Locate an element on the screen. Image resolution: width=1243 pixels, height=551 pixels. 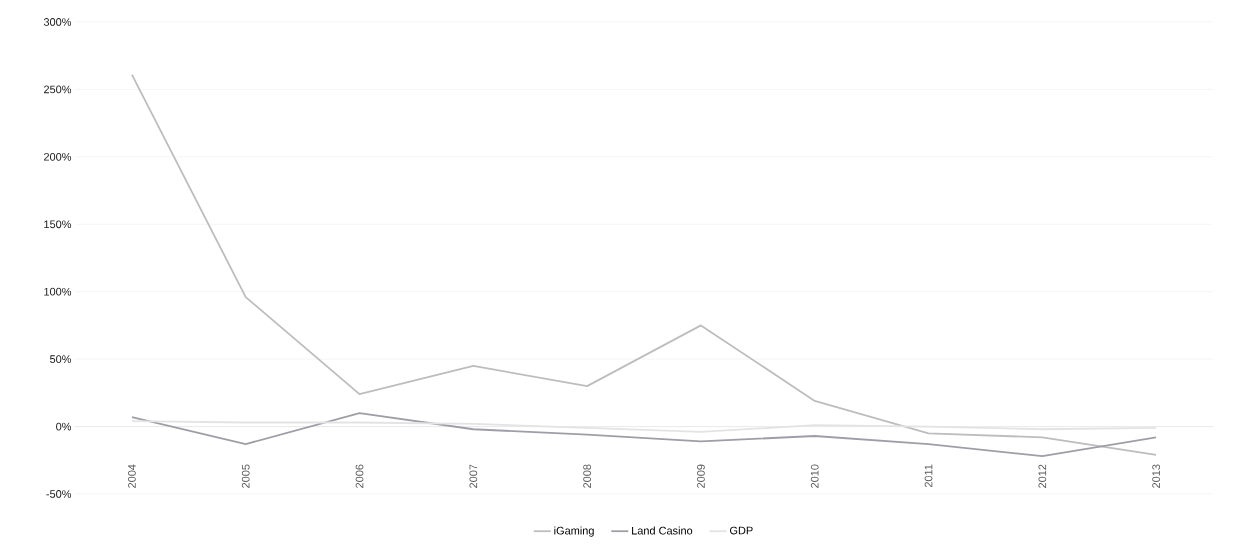
x-tick-label: 2013 is located at coordinates (1156, 476).